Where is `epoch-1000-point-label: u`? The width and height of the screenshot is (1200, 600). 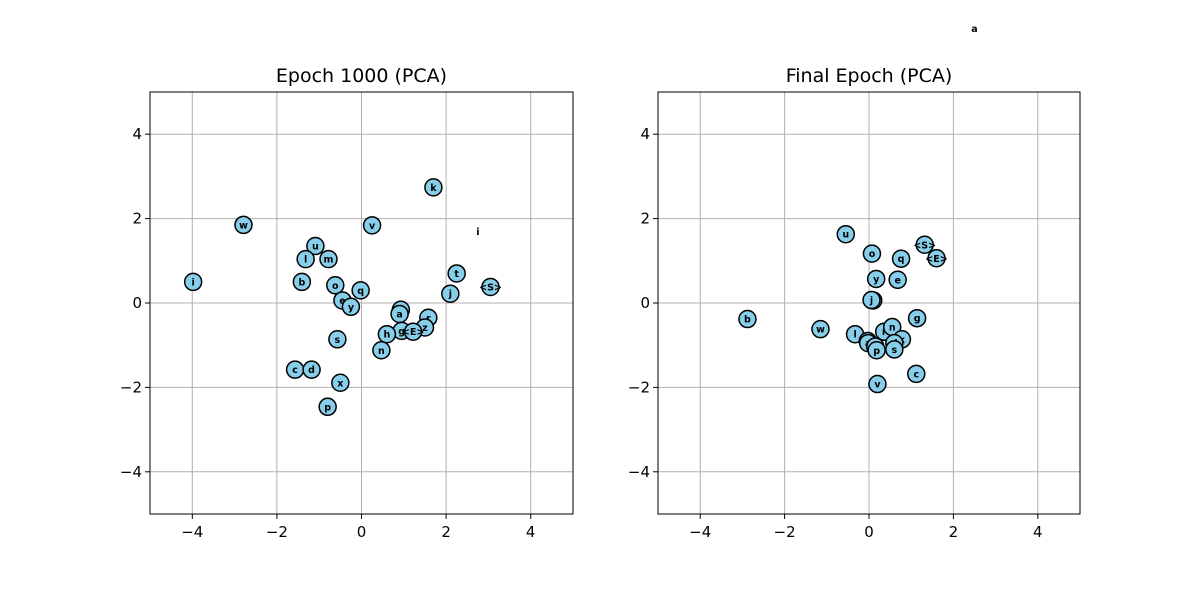 epoch-1000-point-label: u is located at coordinates (315, 247).